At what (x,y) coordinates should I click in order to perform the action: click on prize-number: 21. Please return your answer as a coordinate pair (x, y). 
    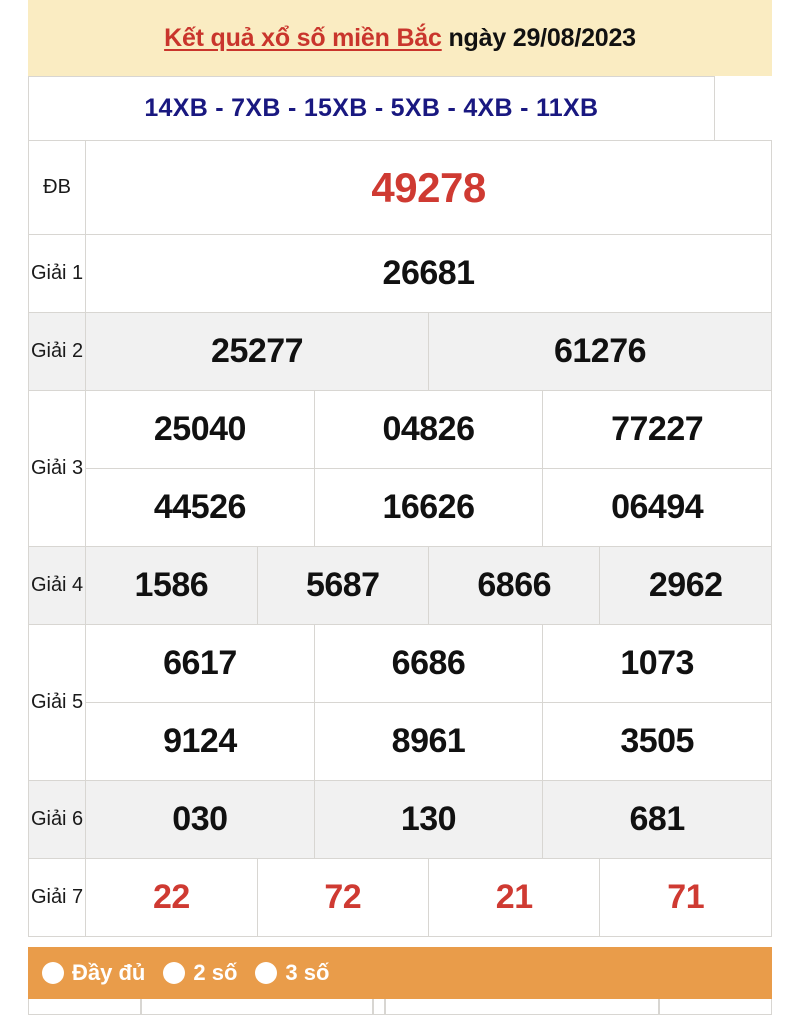
    Looking at the image, I should click on (514, 897).